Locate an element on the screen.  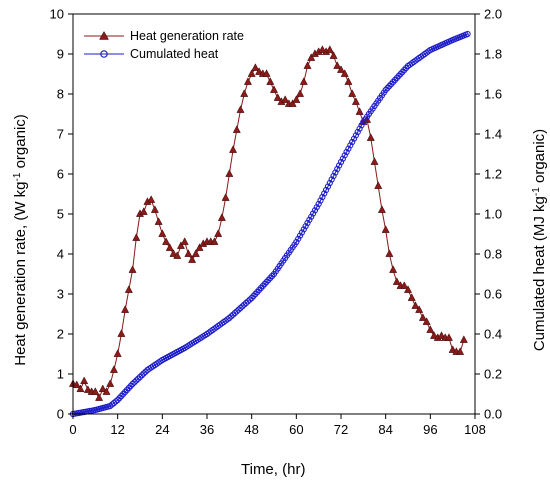
y-left-tick-label: 6 is located at coordinates (60, 174).